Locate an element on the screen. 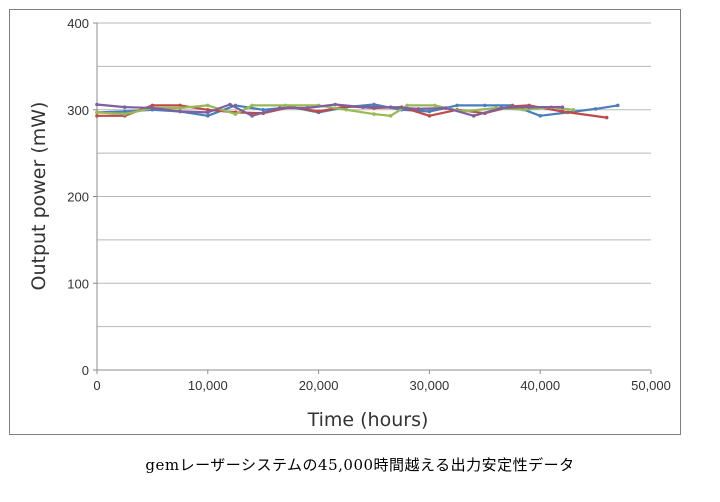  y-tick-label: 100 is located at coordinates (78, 283).